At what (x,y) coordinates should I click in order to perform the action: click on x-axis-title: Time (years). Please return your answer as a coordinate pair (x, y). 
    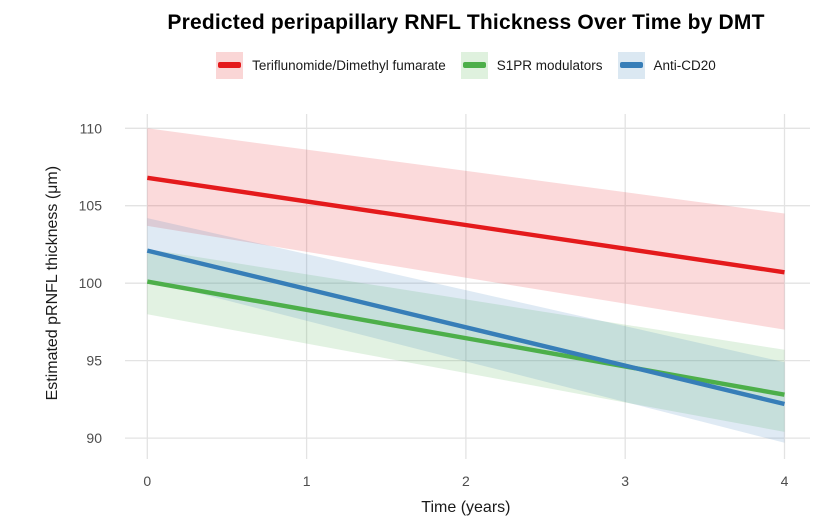
    Looking at the image, I should click on (465, 507).